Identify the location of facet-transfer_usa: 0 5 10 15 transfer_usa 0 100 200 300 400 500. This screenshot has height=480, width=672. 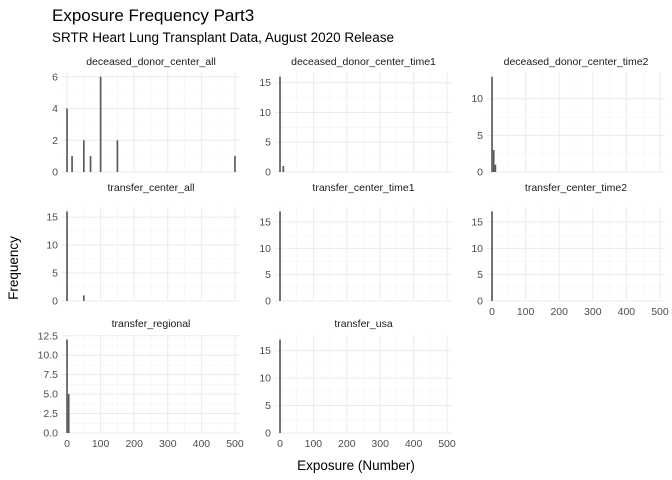
(357, 384).